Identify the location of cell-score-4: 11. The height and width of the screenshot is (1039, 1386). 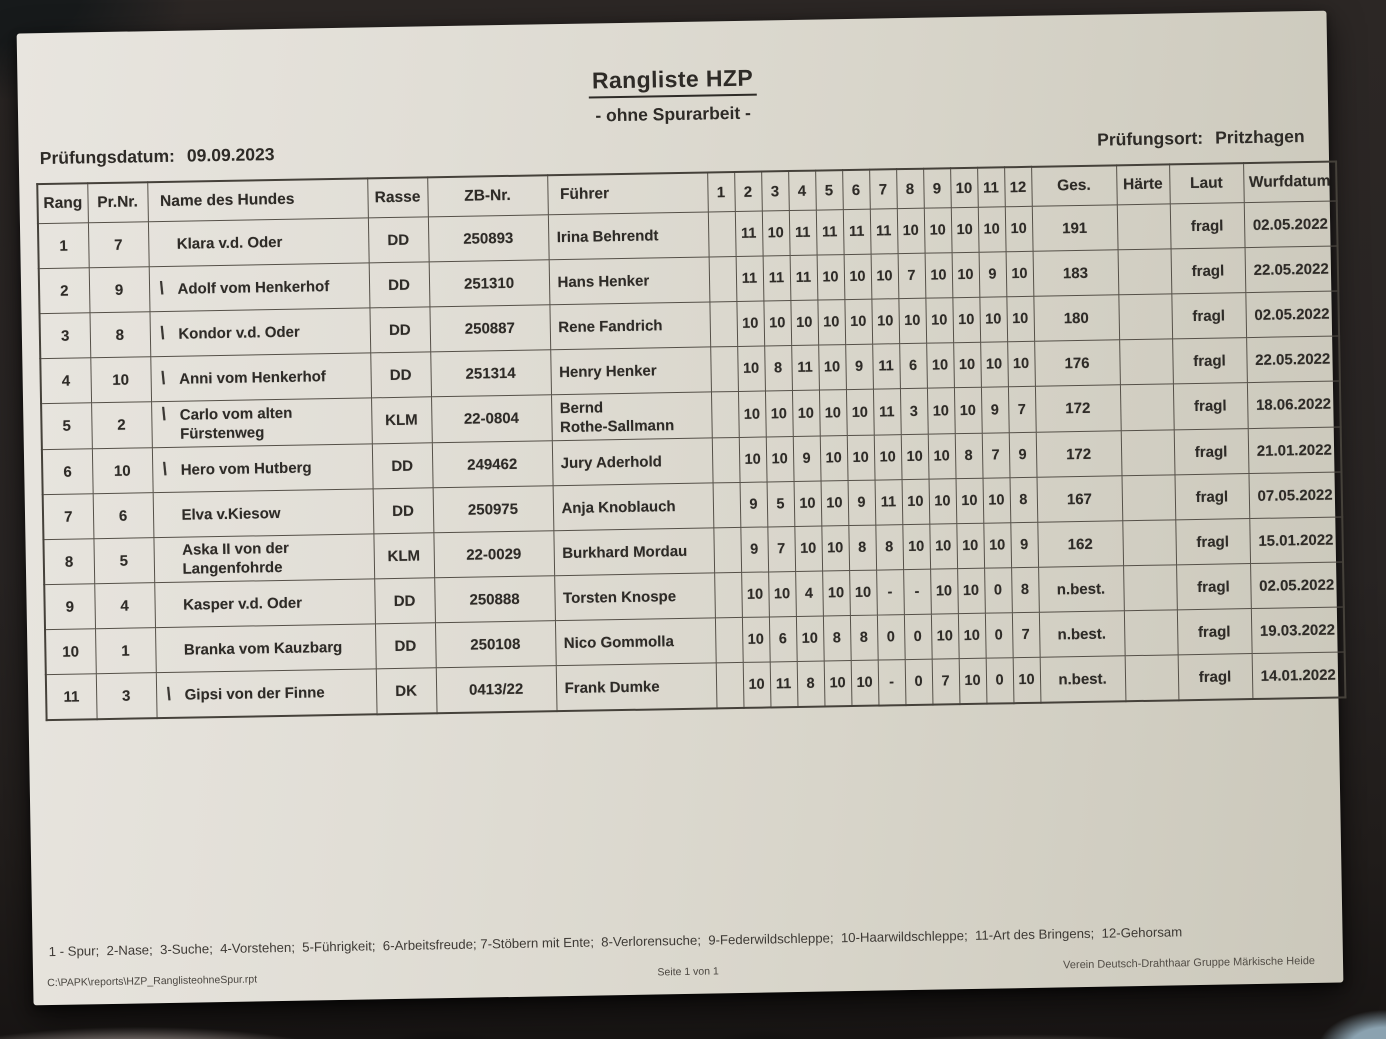
(802, 233).